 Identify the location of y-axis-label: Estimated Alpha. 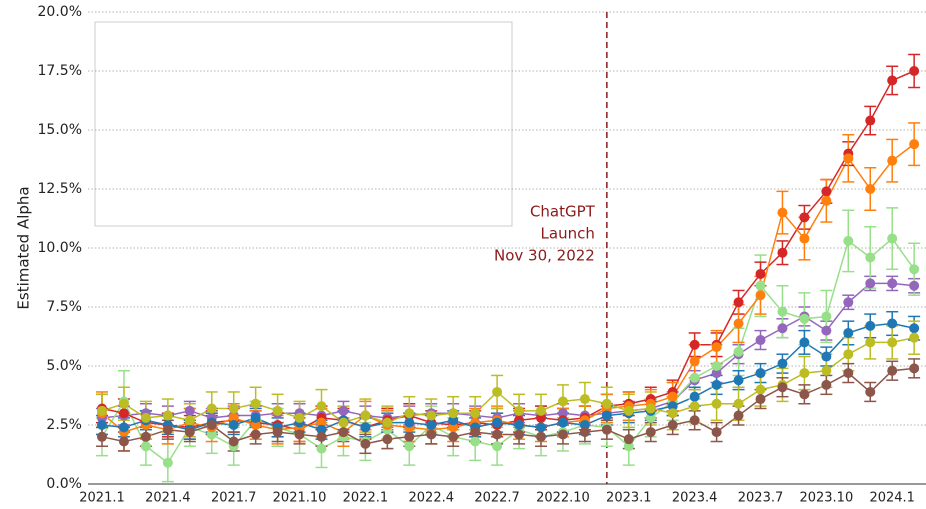
(24, 247).